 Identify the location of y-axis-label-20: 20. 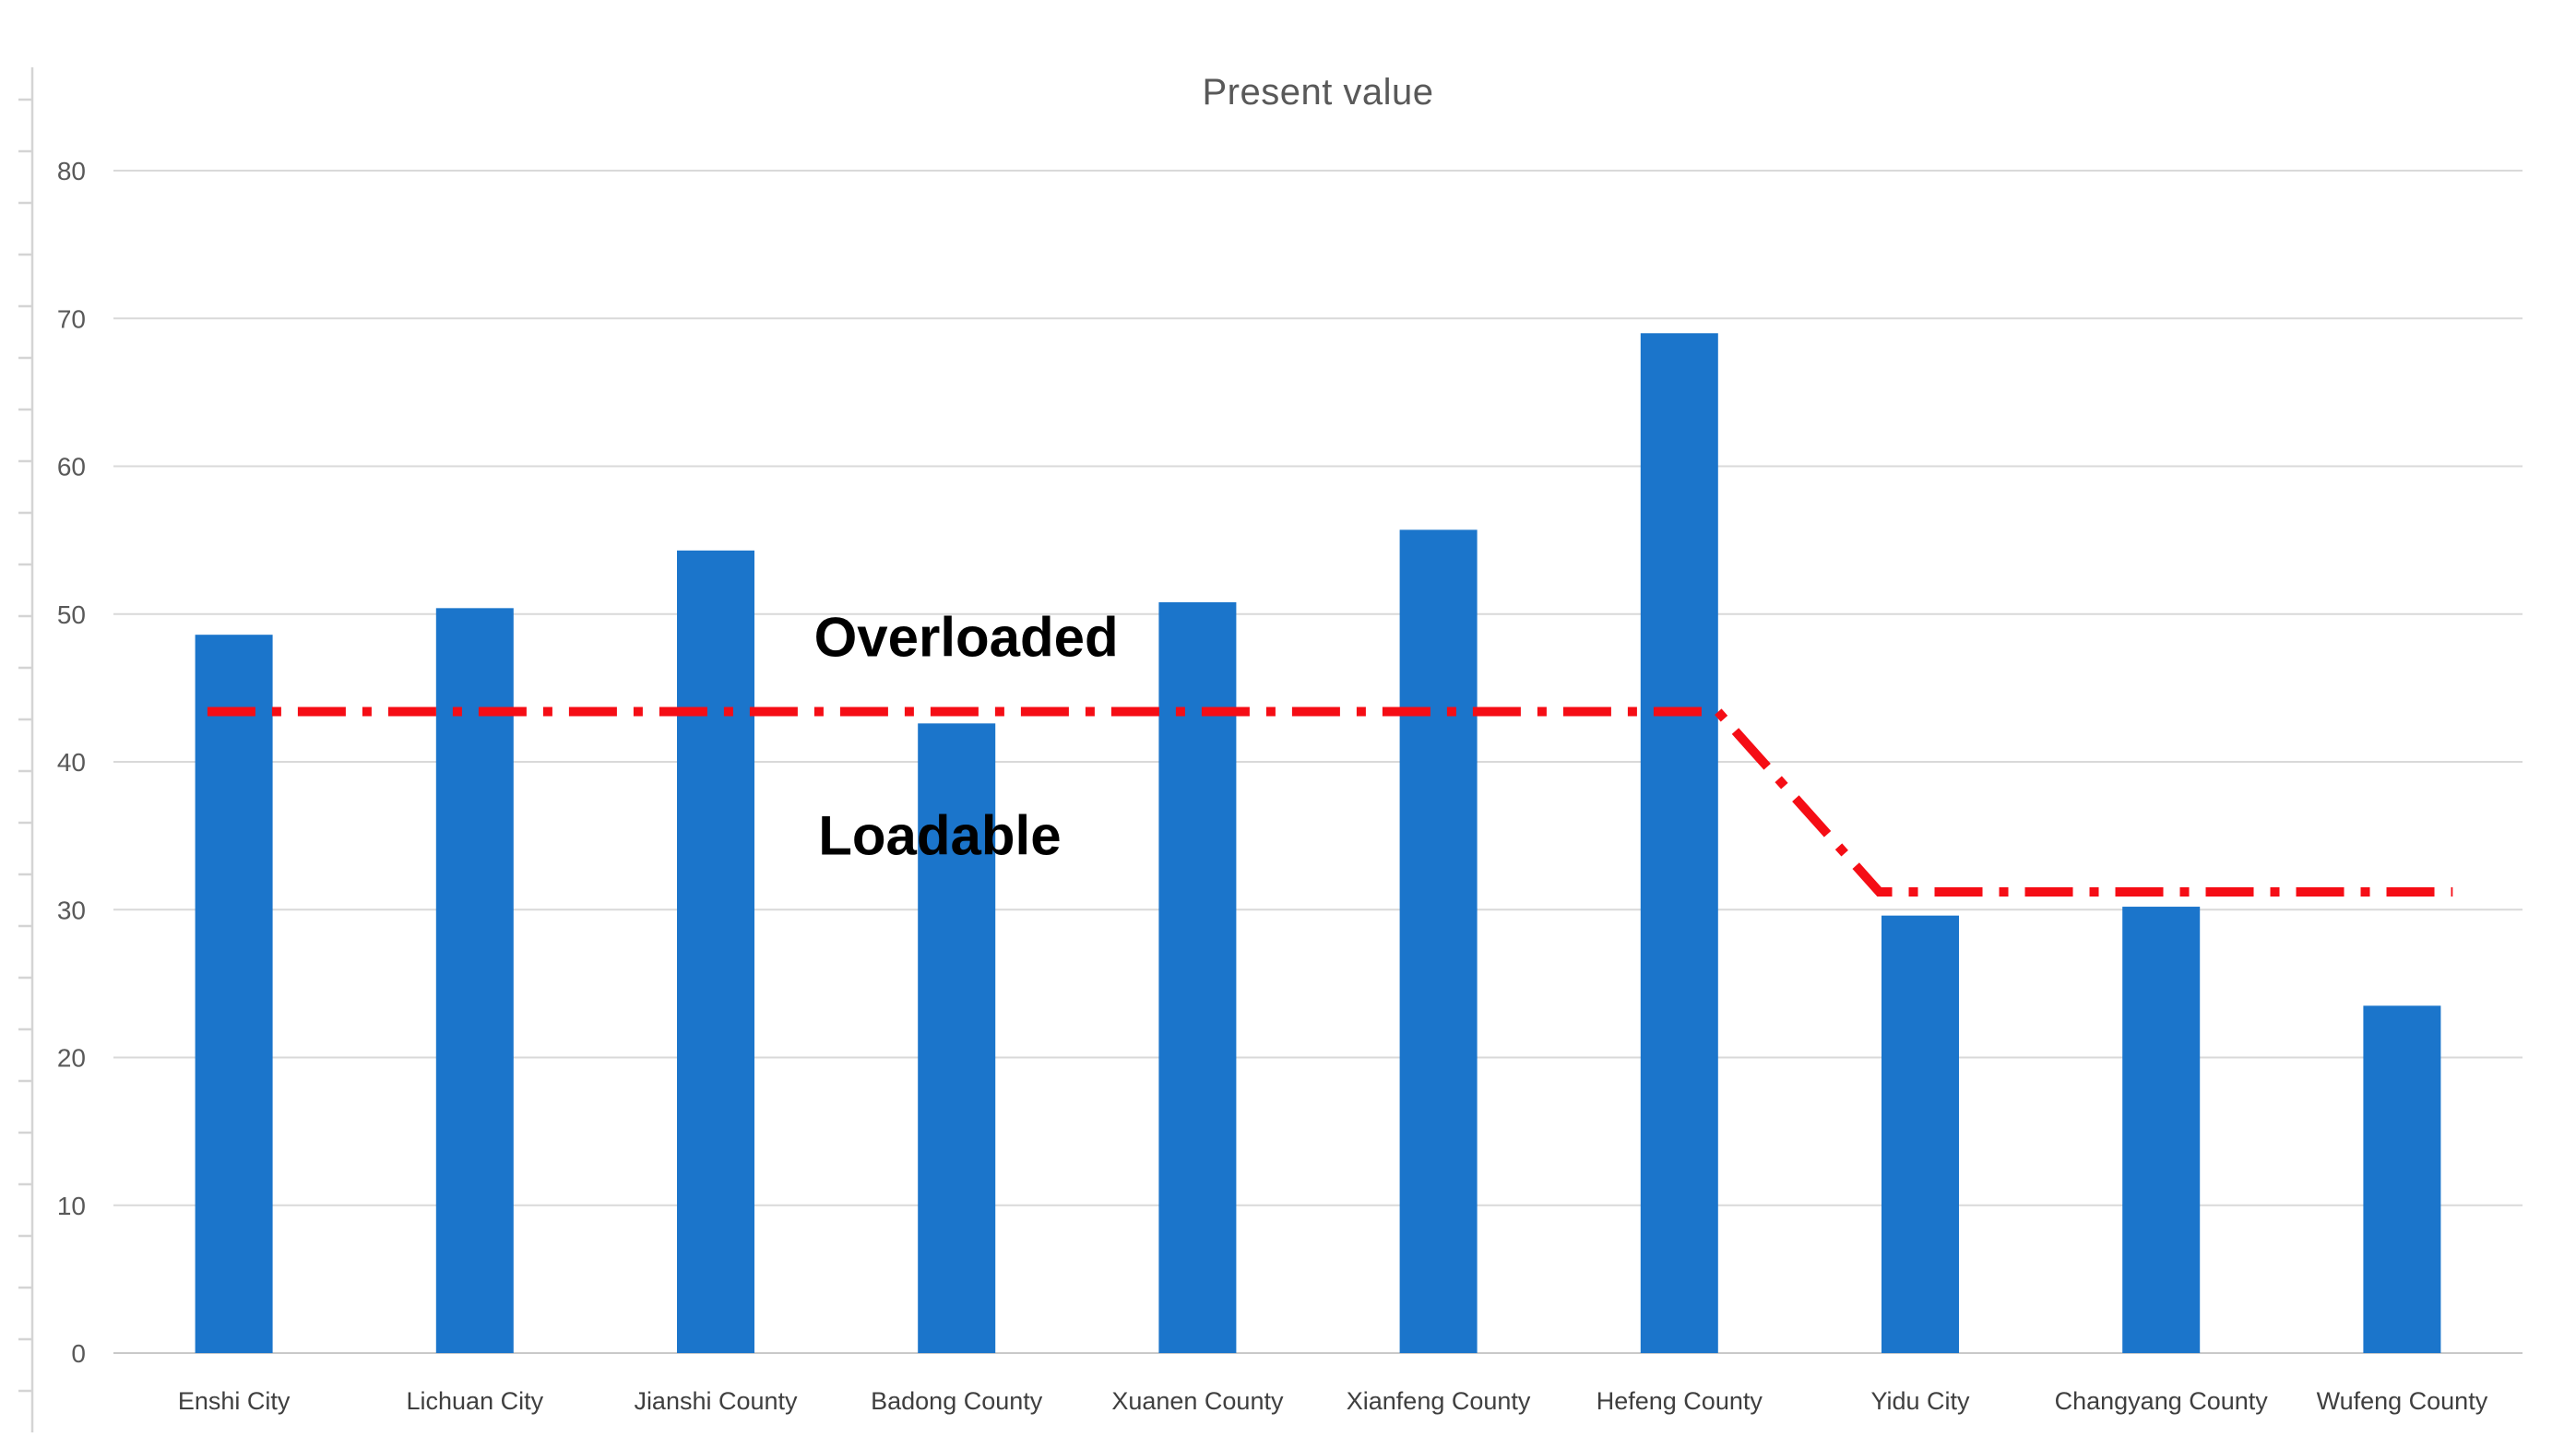
(71, 1058).